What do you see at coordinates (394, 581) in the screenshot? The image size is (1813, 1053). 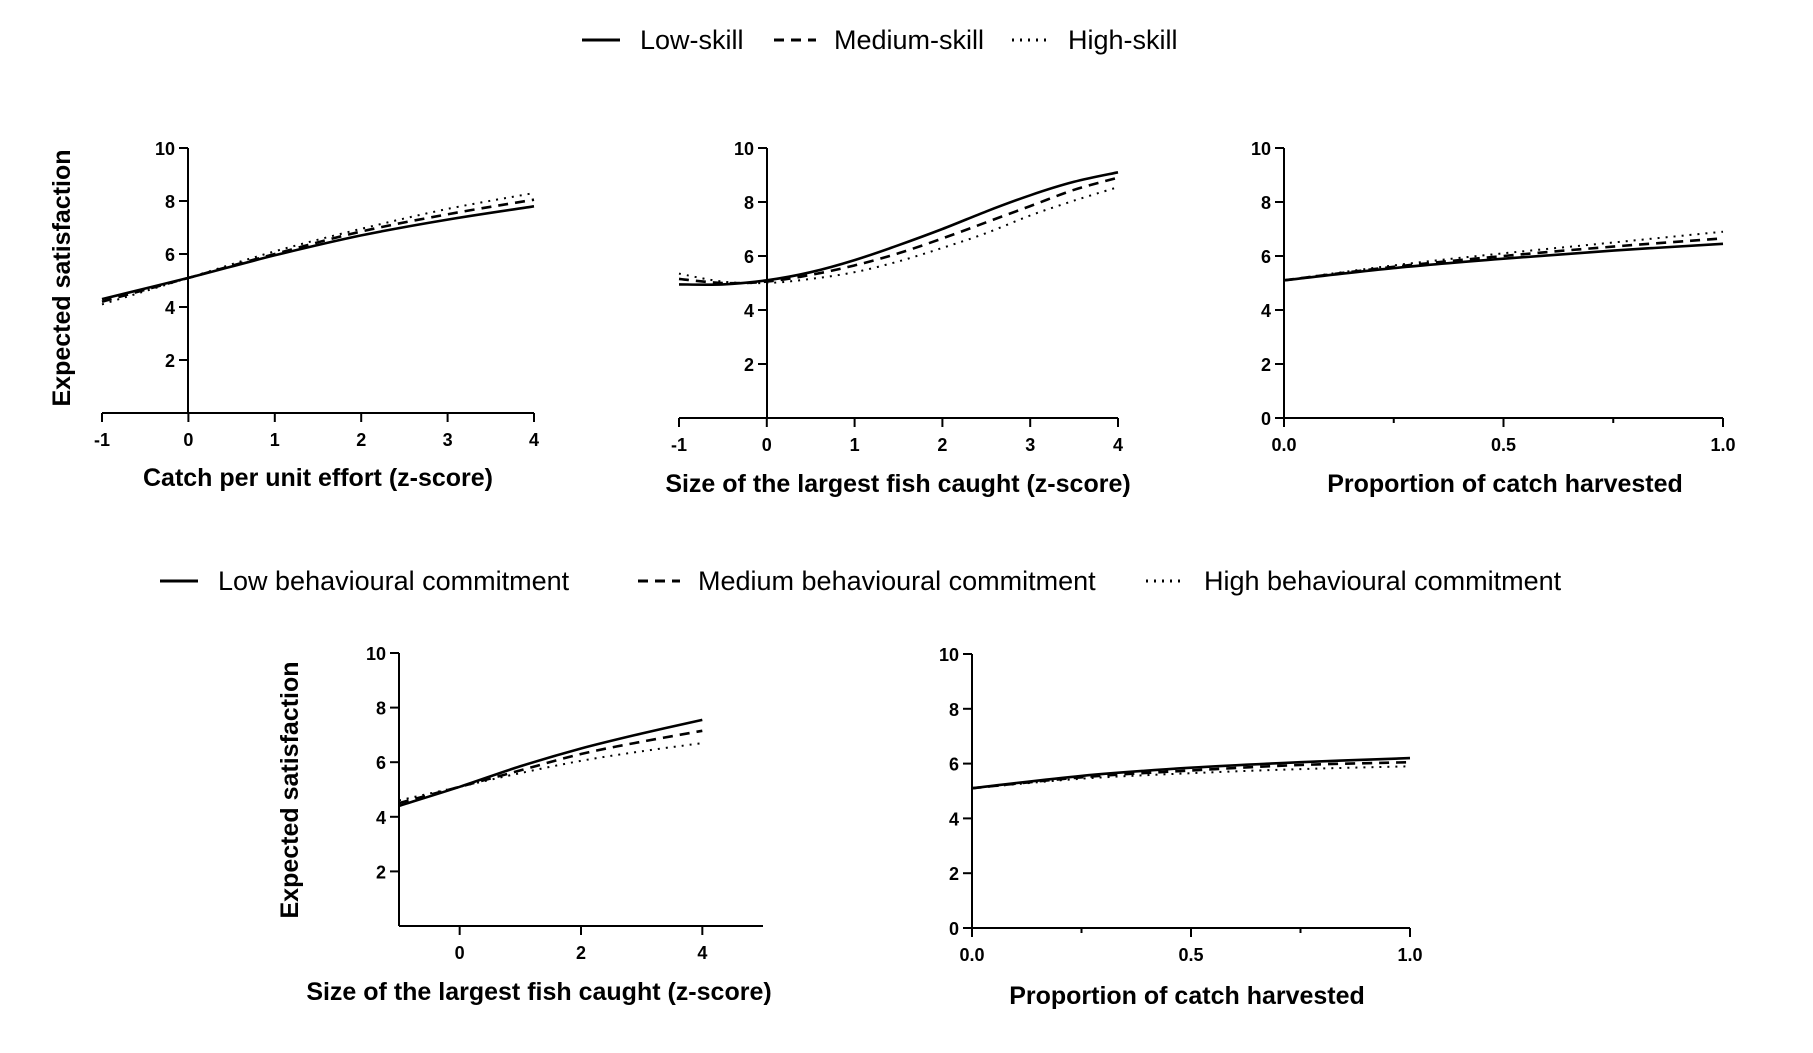 I see `legend-label-low-commitment: Low behavioural commitment` at bounding box center [394, 581].